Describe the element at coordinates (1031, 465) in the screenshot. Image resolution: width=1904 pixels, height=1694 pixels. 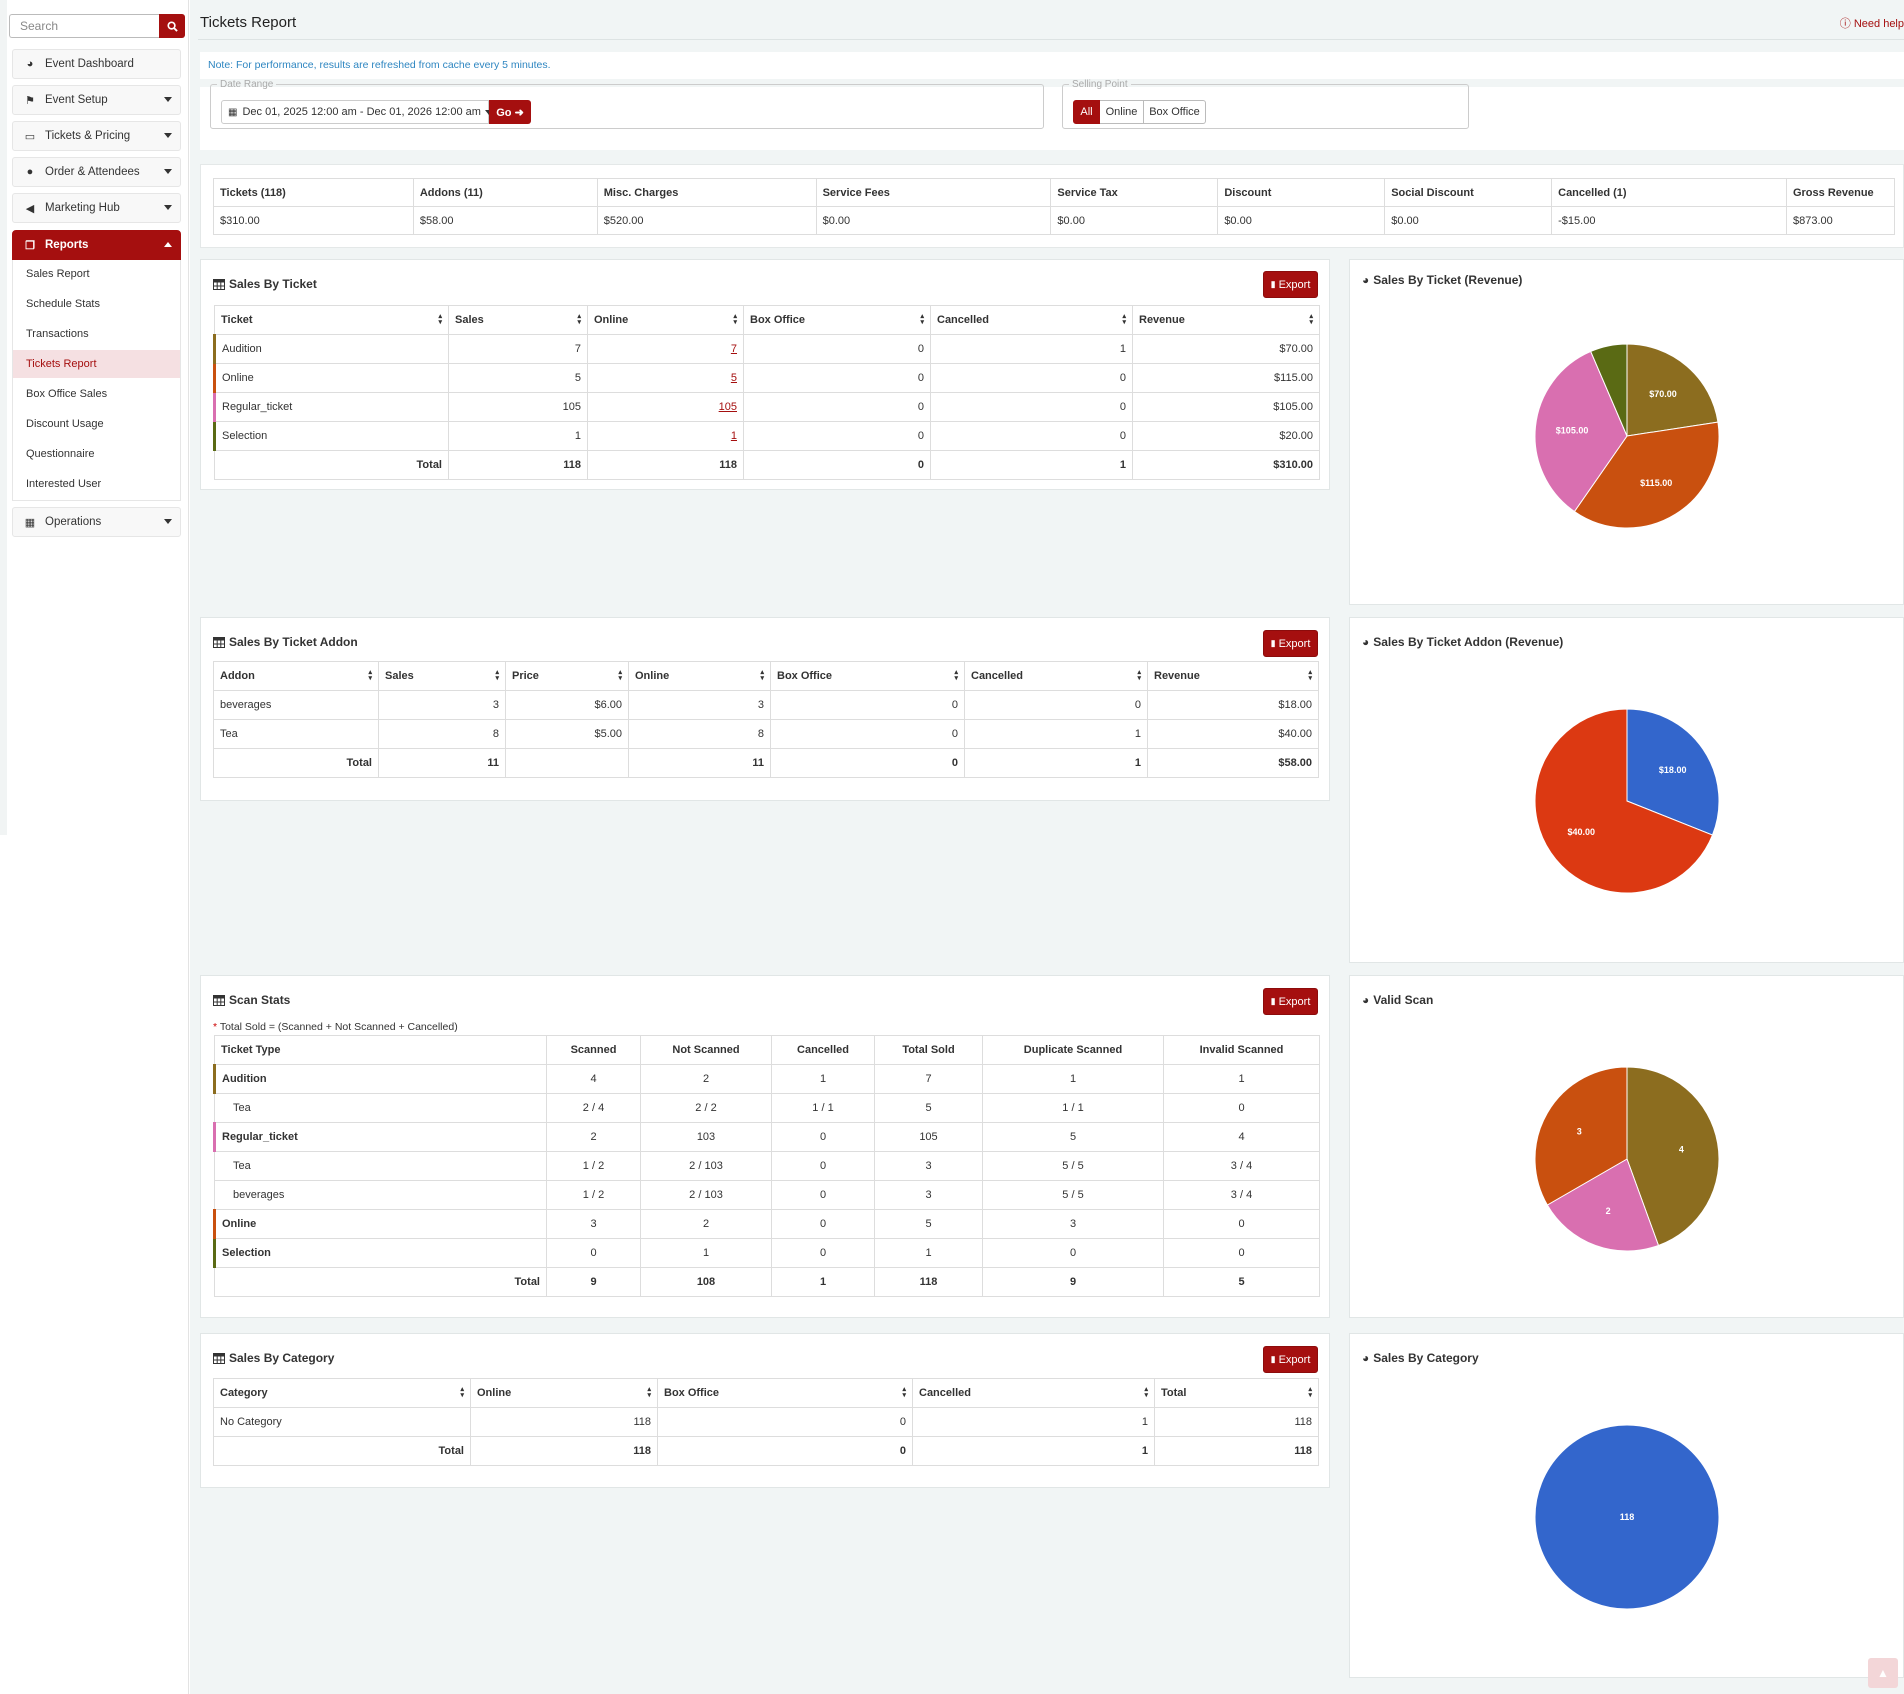
I see `total-cancelled: 1` at that location.